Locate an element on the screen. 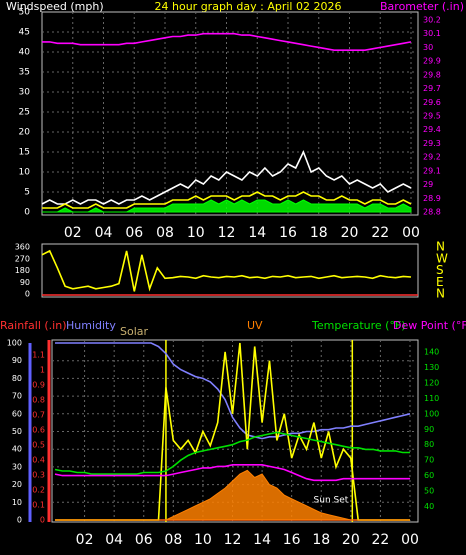 The height and width of the screenshot is (555, 466). y3-tick-label: 0.3 is located at coordinates (38, 475).